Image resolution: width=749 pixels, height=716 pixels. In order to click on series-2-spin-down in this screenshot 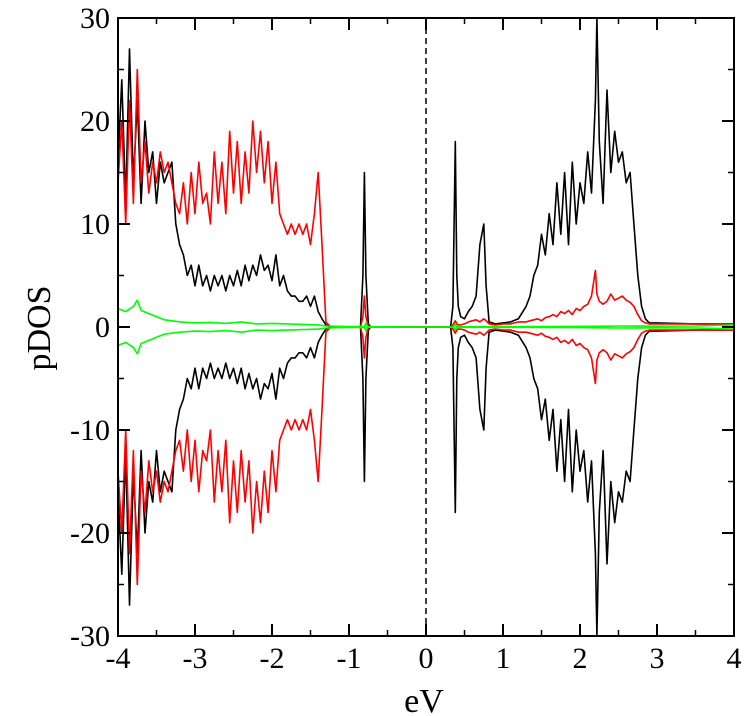, I will do `click(426, 340)`.